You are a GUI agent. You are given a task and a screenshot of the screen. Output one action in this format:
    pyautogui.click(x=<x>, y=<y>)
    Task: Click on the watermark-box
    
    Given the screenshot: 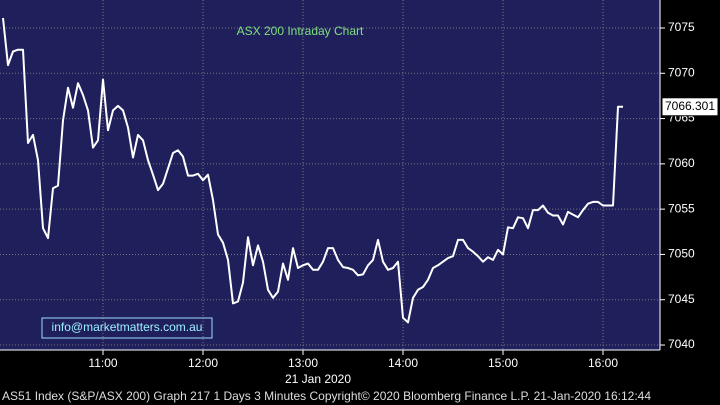 What is the action you would take?
    pyautogui.click(x=127, y=328)
    